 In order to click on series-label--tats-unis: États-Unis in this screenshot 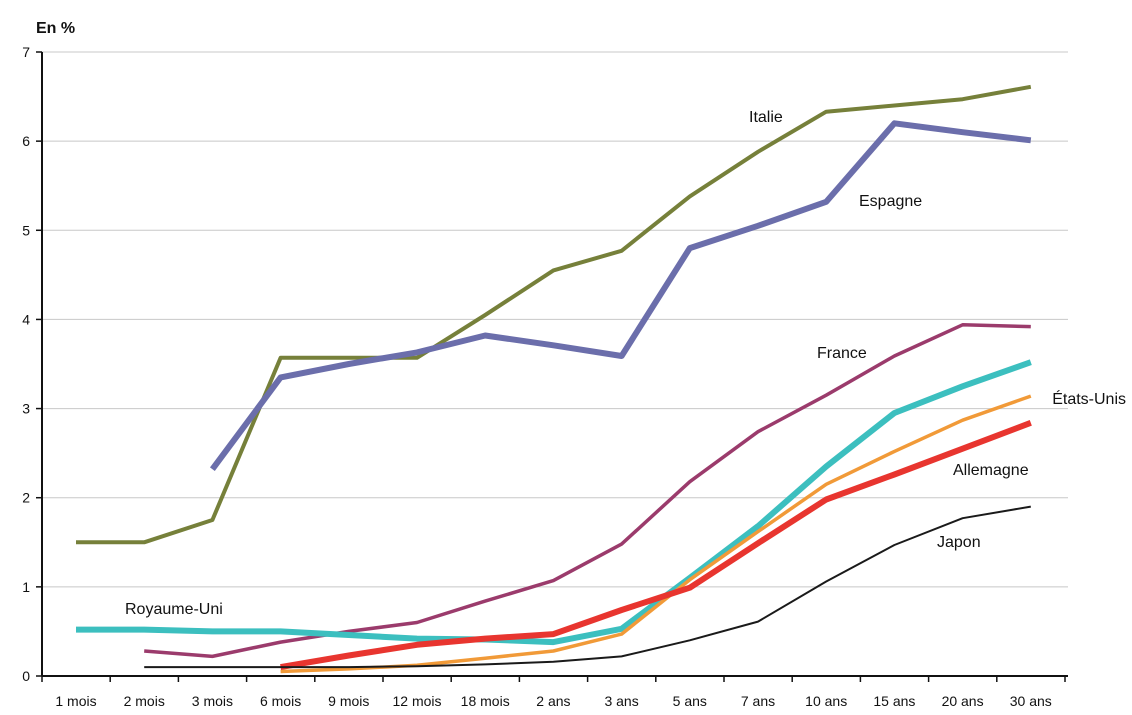, I will do `click(1089, 398)`.